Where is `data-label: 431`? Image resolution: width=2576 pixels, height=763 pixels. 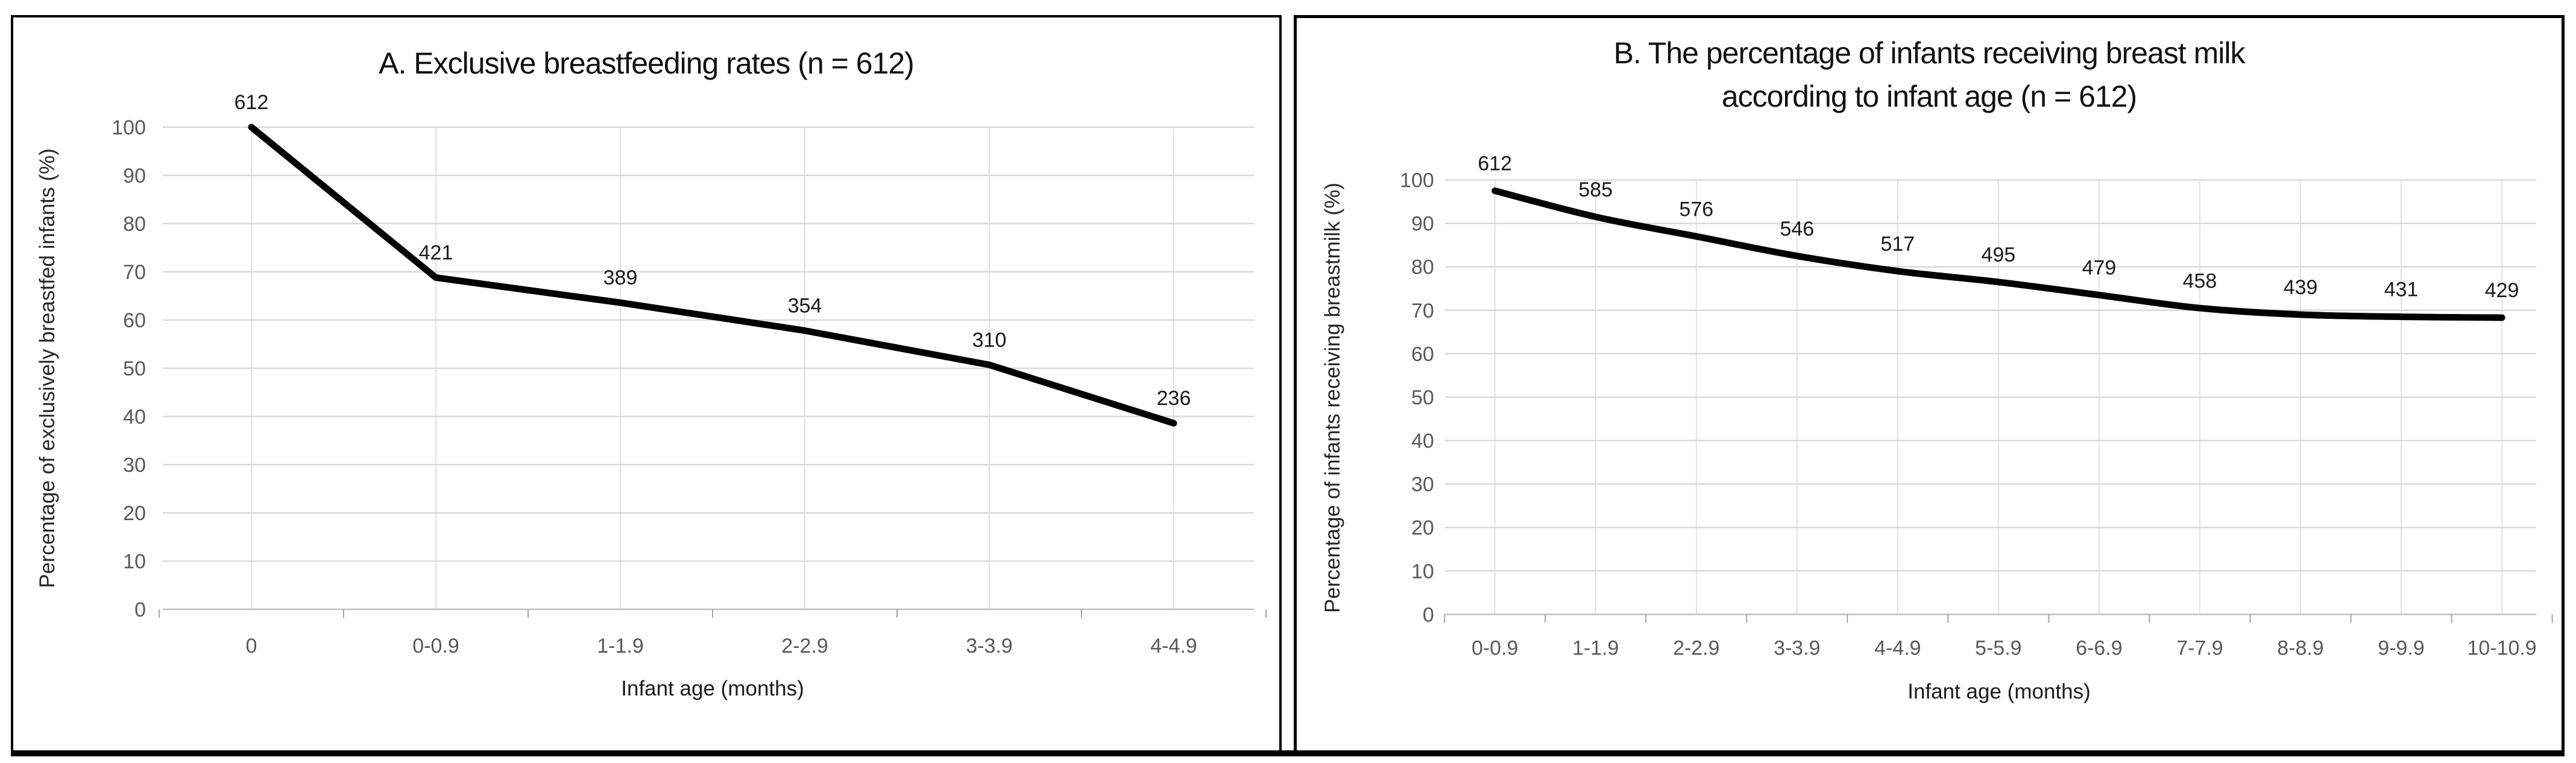
data-label: 431 is located at coordinates (2401, 289).